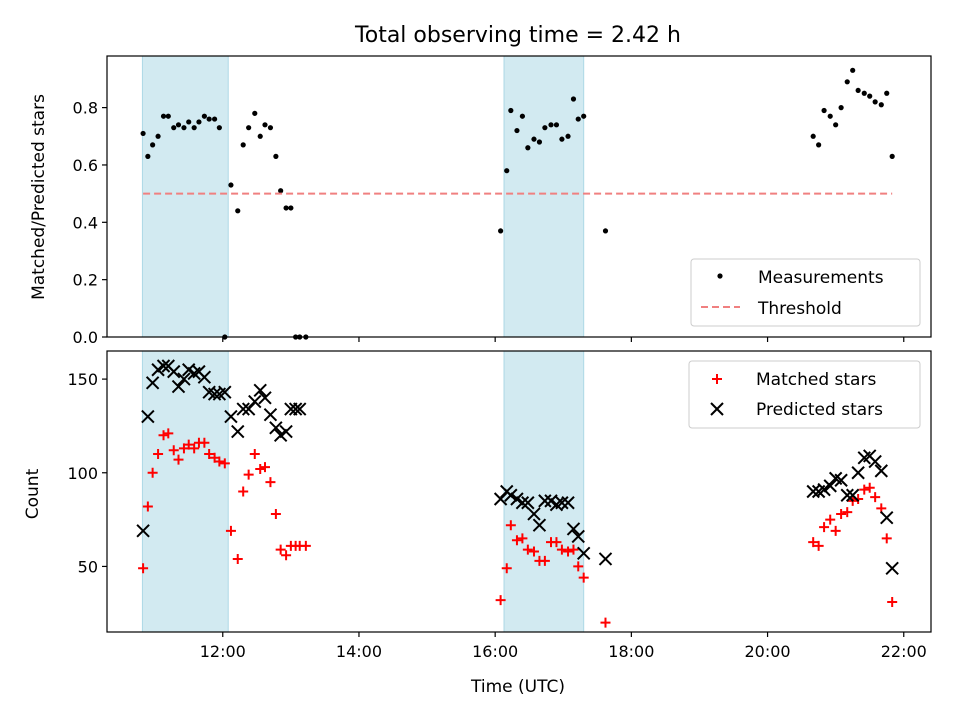 Image resolution: width=960 pixels, height=720 pixels. Describe the element at coordinates (805, 292) in the screenshot. I see `ratio-legend-box` at that location.